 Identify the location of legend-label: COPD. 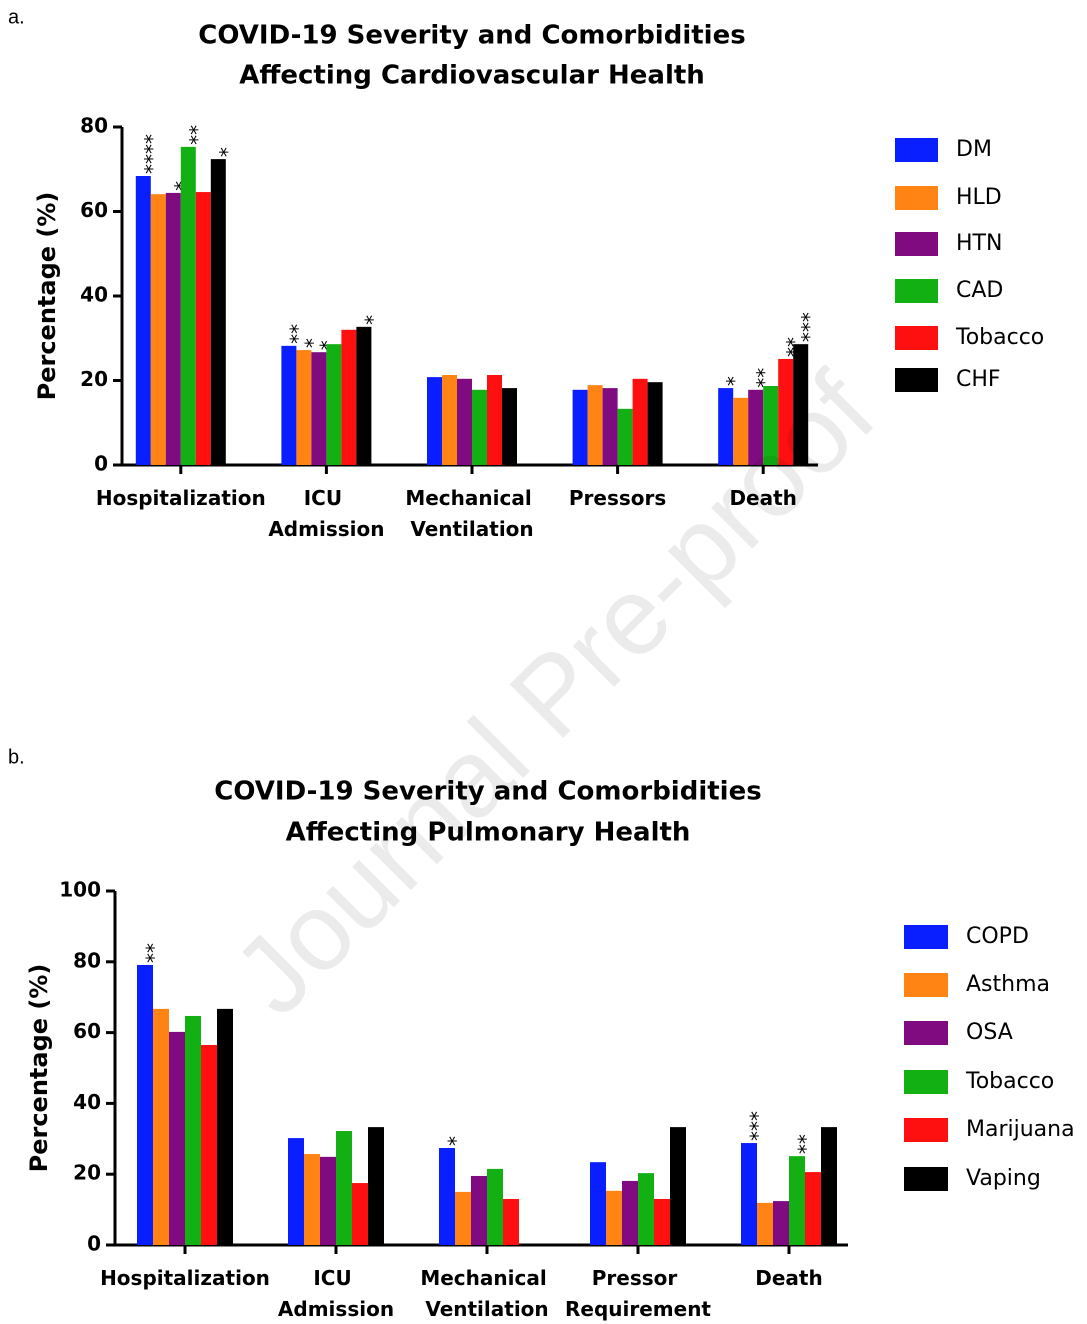
(997, 936).